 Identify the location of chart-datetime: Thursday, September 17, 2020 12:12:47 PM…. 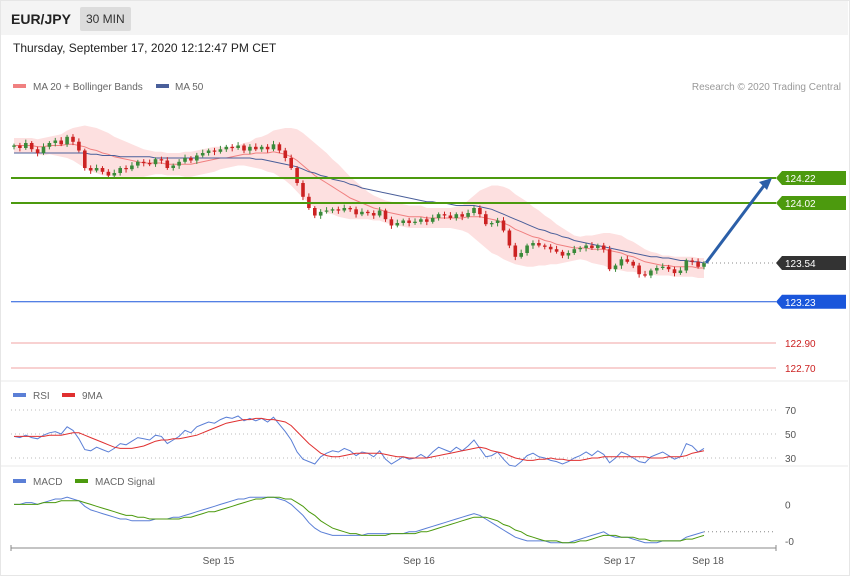
(145, 48).